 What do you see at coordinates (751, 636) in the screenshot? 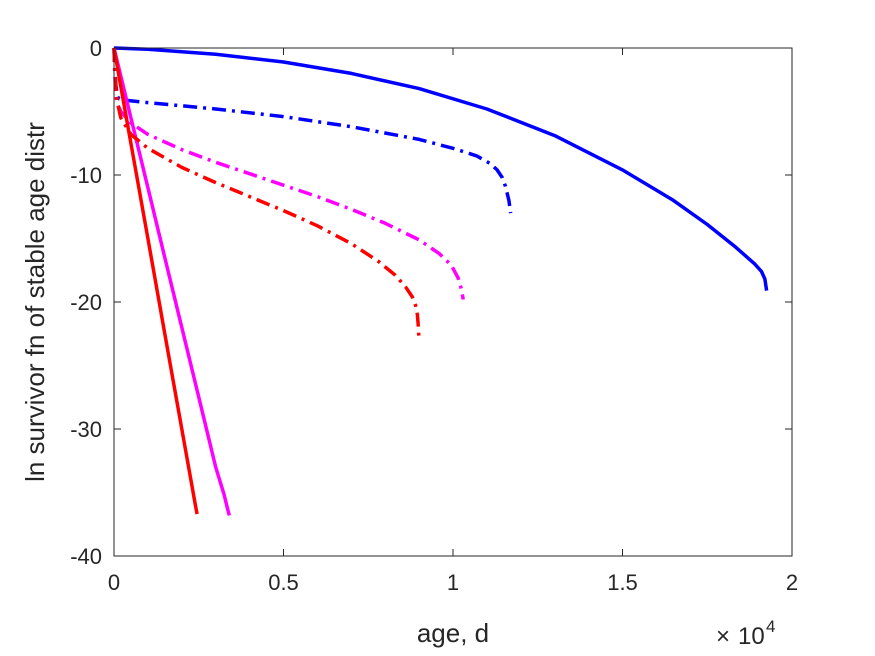
I see `x-axis-multiplier-base: 10` at bounding box center [751, 636].